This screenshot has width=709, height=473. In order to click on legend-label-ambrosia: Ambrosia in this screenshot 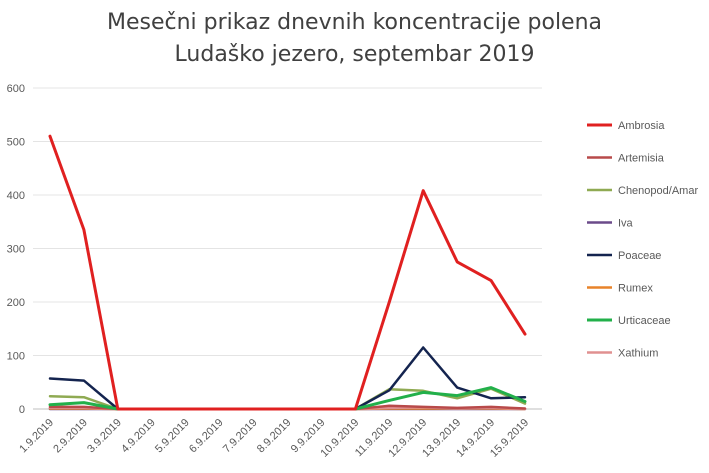, I will do `click(641, 126)`.